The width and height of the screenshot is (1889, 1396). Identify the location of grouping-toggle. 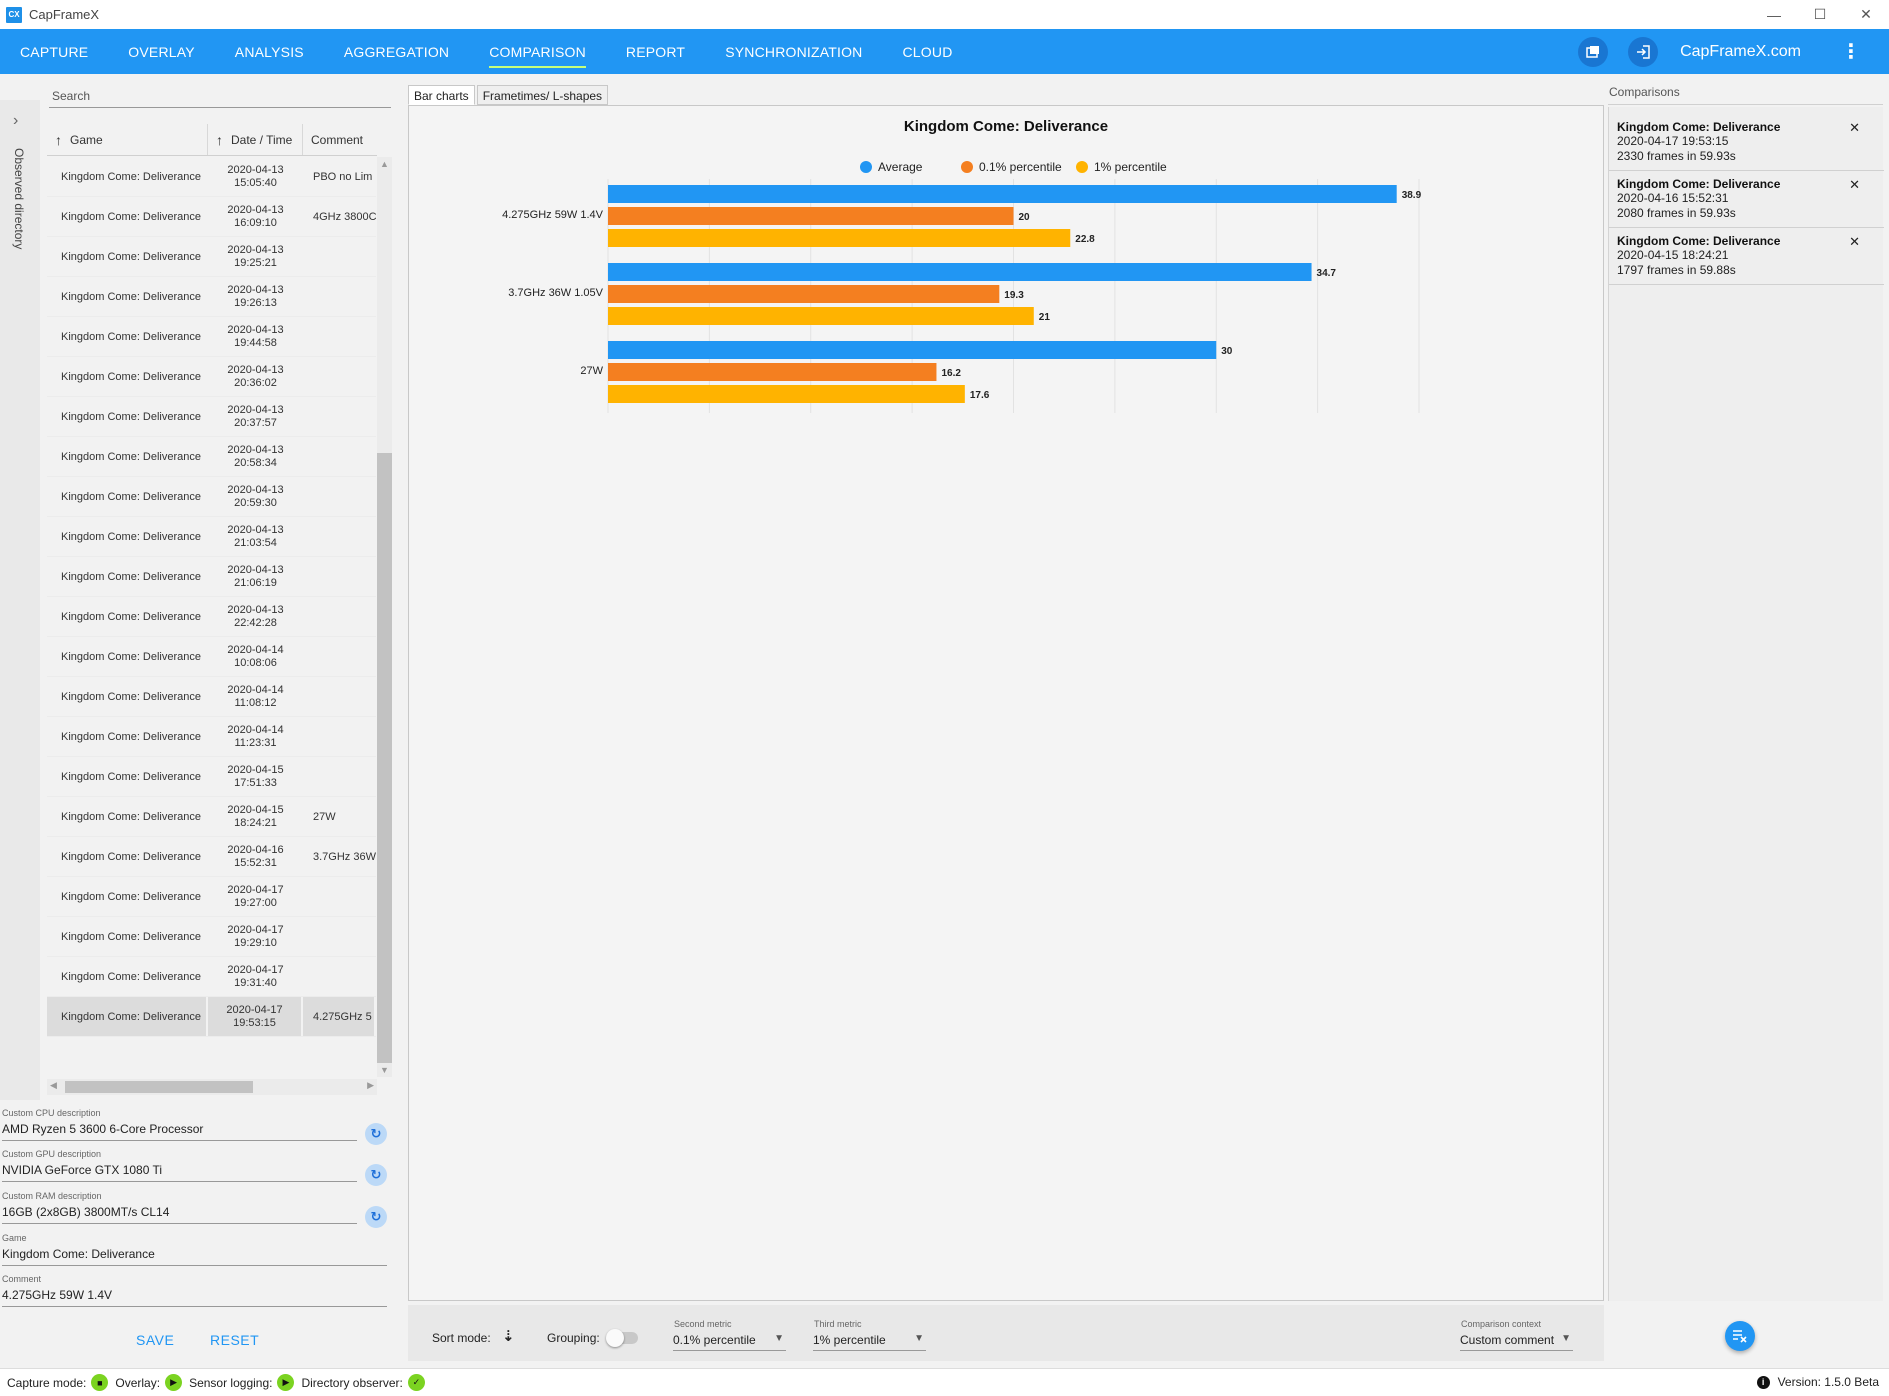
(622, 1338).